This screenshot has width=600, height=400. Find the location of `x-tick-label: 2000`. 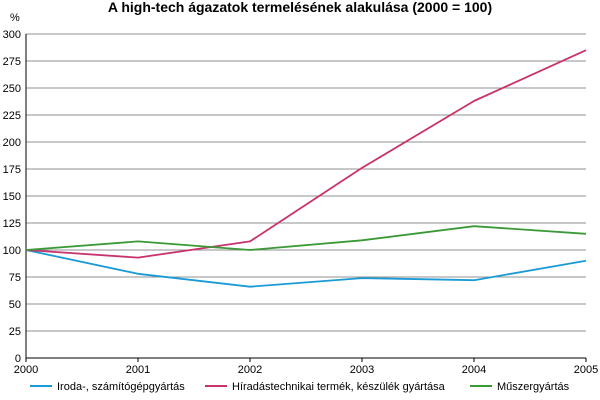

x-tick-label: 2000 is located at coordinates (26, 370).